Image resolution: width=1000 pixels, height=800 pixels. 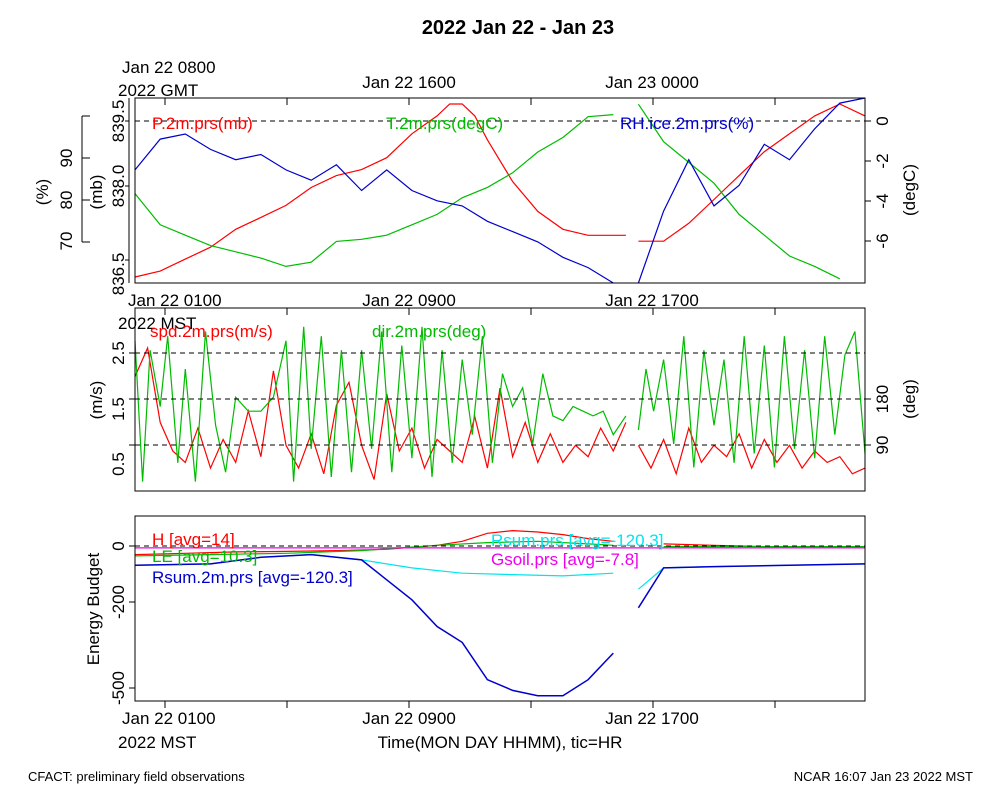 I want to click on wind-reference-lines, so click(x=500, y=399).